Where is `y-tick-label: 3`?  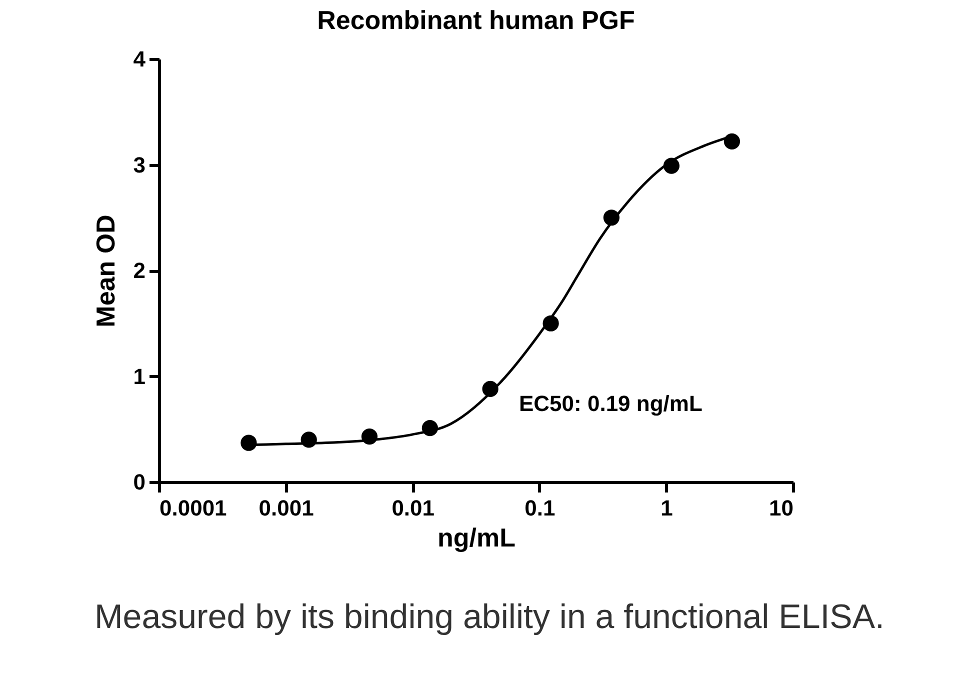
y-tick-label: 3 is located at coordinates (139, 165).